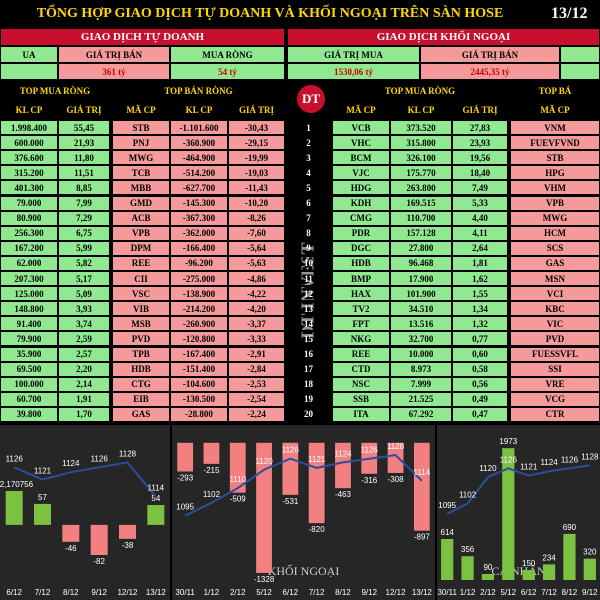 This screenshot has width=600, height=600. What do you see at coordinates (421, 158) in the screenshot?
I see `table-cell: 326.100` at bounding box center [421, 158].